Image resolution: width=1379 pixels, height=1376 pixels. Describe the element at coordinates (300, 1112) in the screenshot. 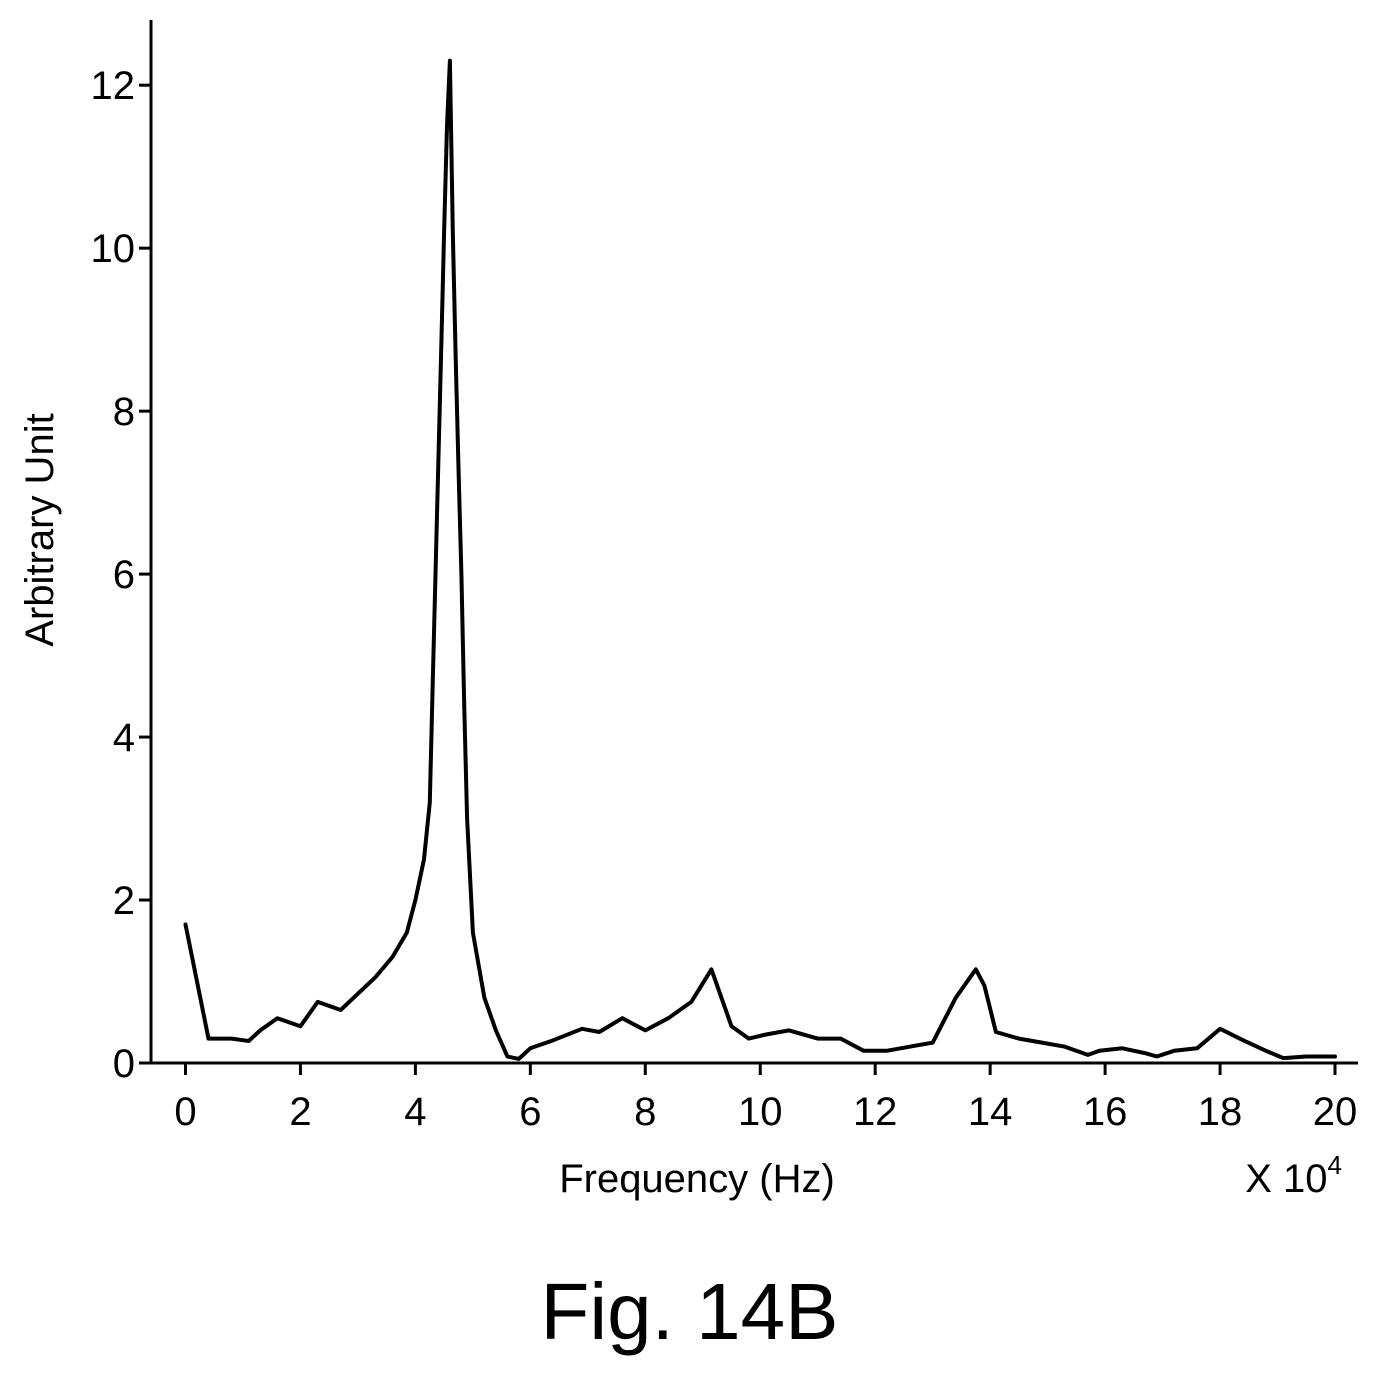

I see `x-tick-label: 2` at that location.